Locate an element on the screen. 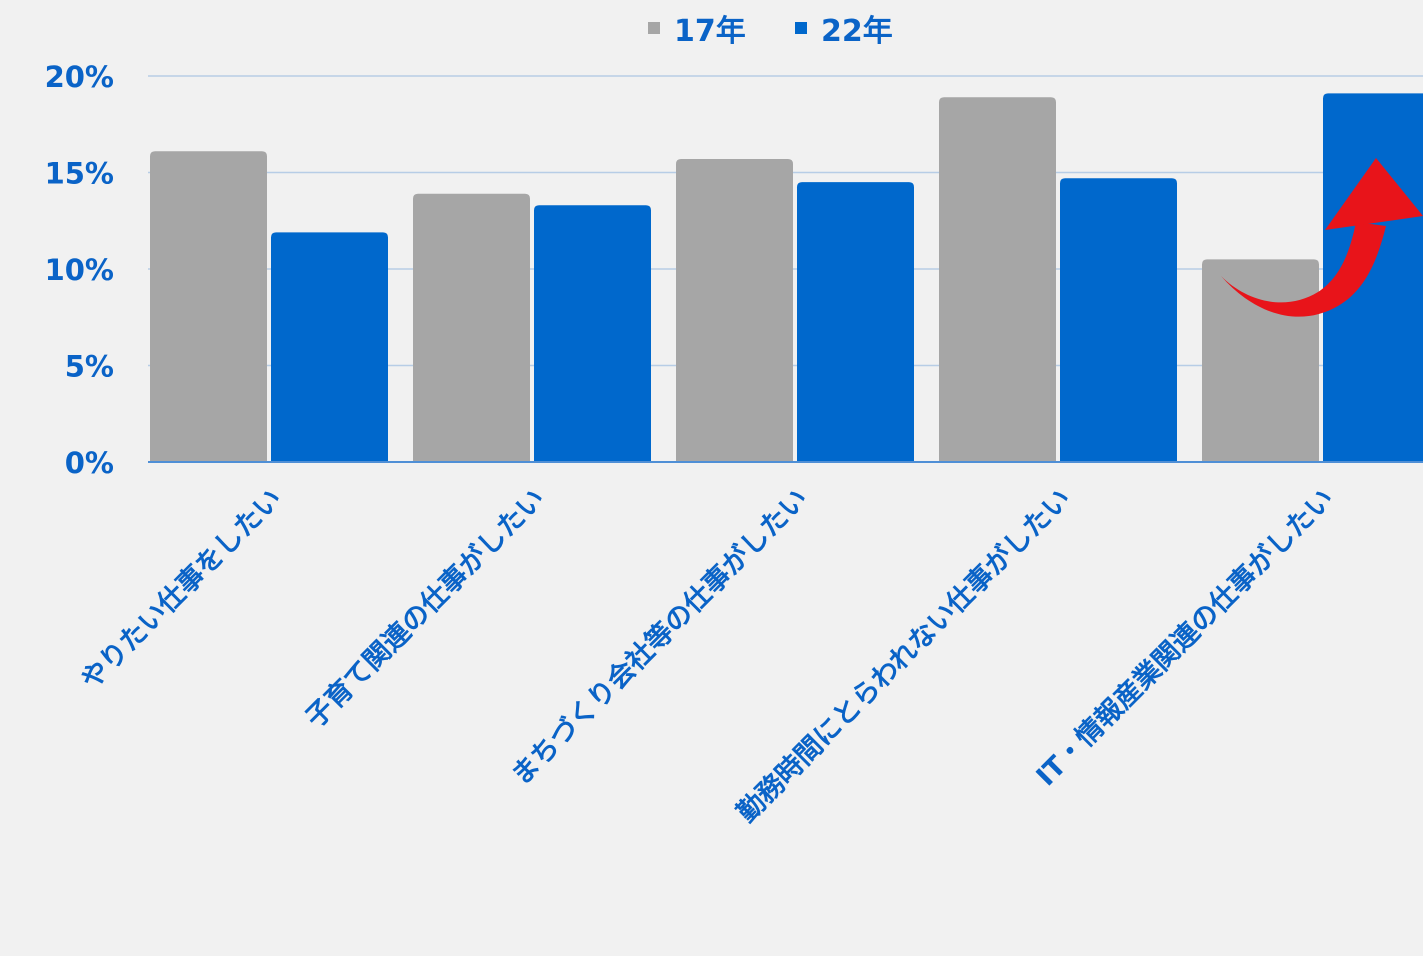 The width and height of the screenshot is (1423, 956). annotations is located at coordinates (1322, 237).